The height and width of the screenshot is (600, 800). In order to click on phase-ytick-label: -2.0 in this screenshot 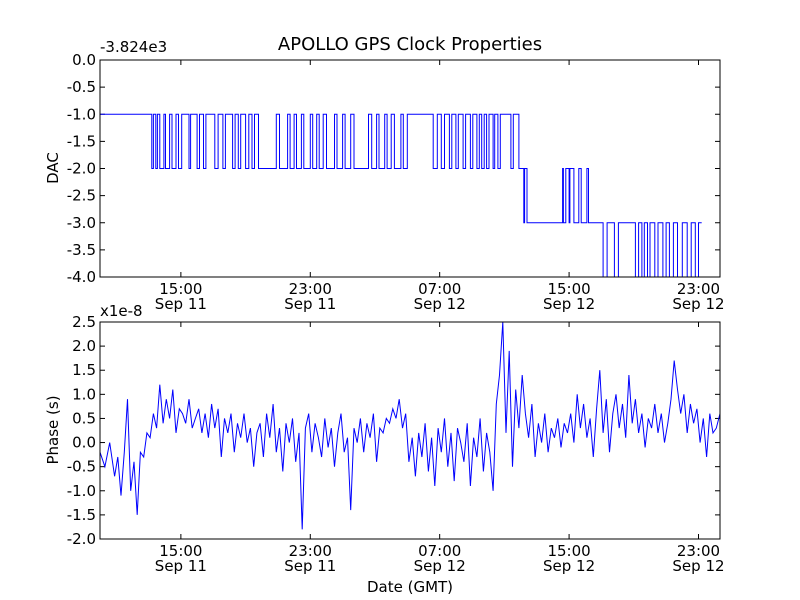, I will do `click(81, 539)`.